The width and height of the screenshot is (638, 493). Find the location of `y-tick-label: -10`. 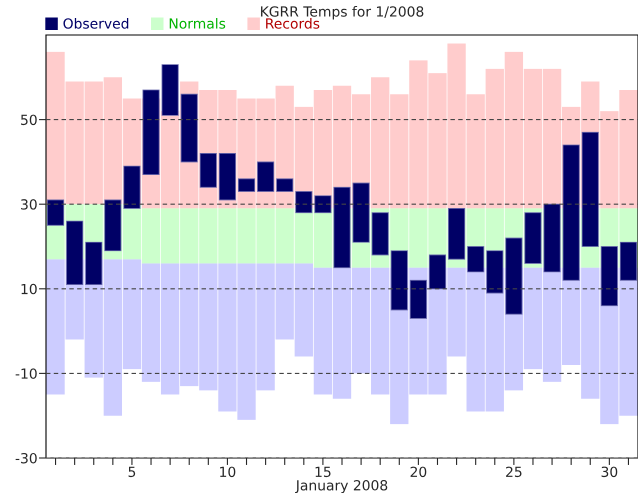

y-tick-label: -10 is located at coordinates (26, 373).